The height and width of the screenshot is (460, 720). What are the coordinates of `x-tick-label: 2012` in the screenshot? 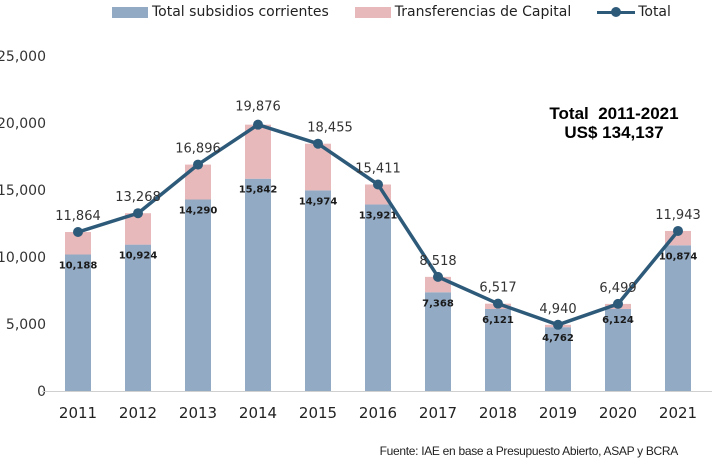 It's located at (138, 413).